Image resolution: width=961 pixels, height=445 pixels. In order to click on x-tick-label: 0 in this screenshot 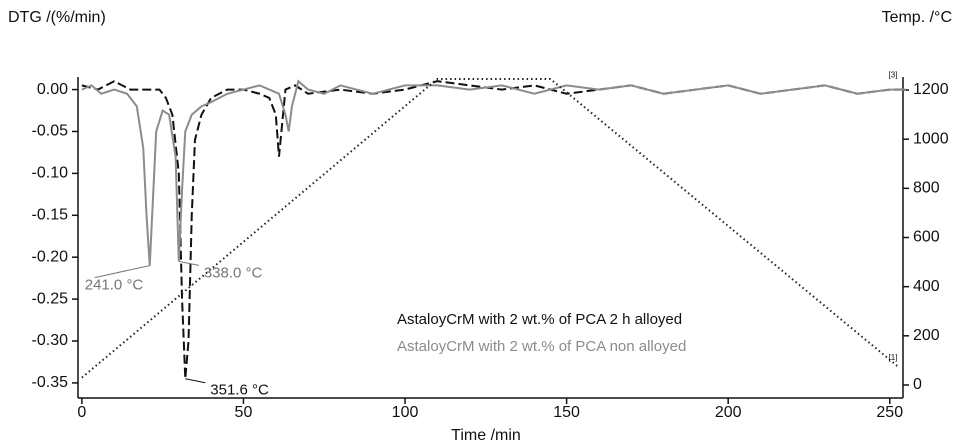, I will do `click(81, 412)`.